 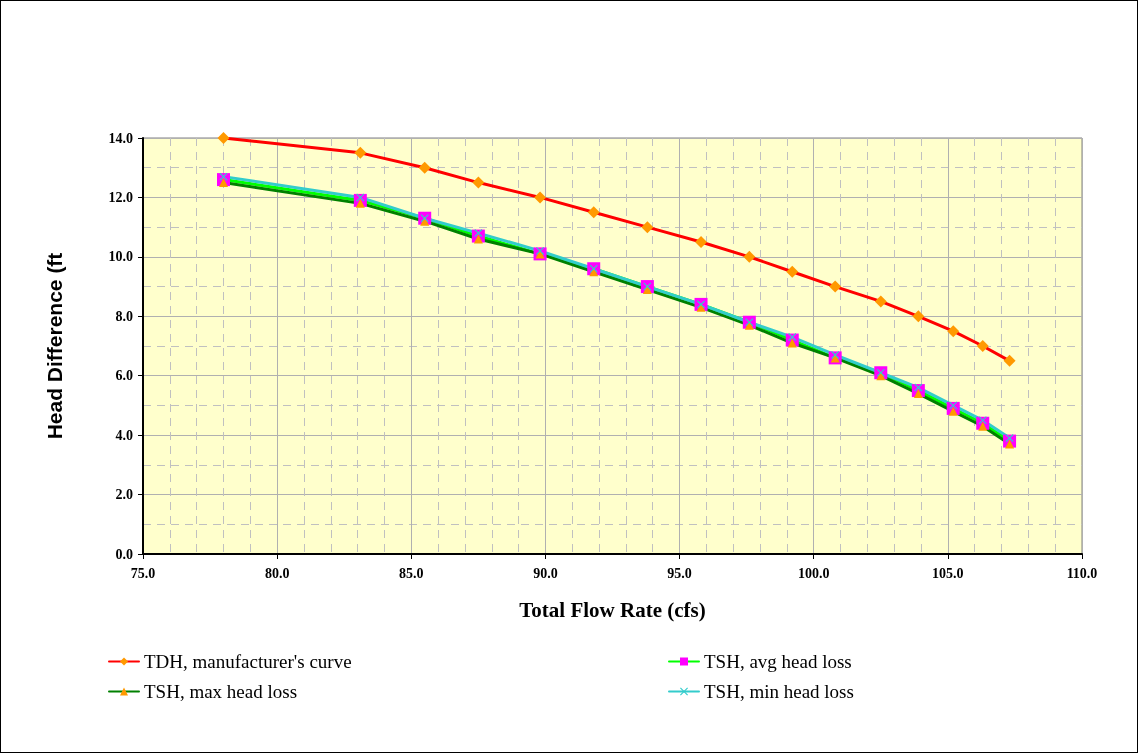 What do you see at coordinates (124, 435) in the screenshot?
I see `y-tick-label: 4.0` at bounding box center [124, 435].